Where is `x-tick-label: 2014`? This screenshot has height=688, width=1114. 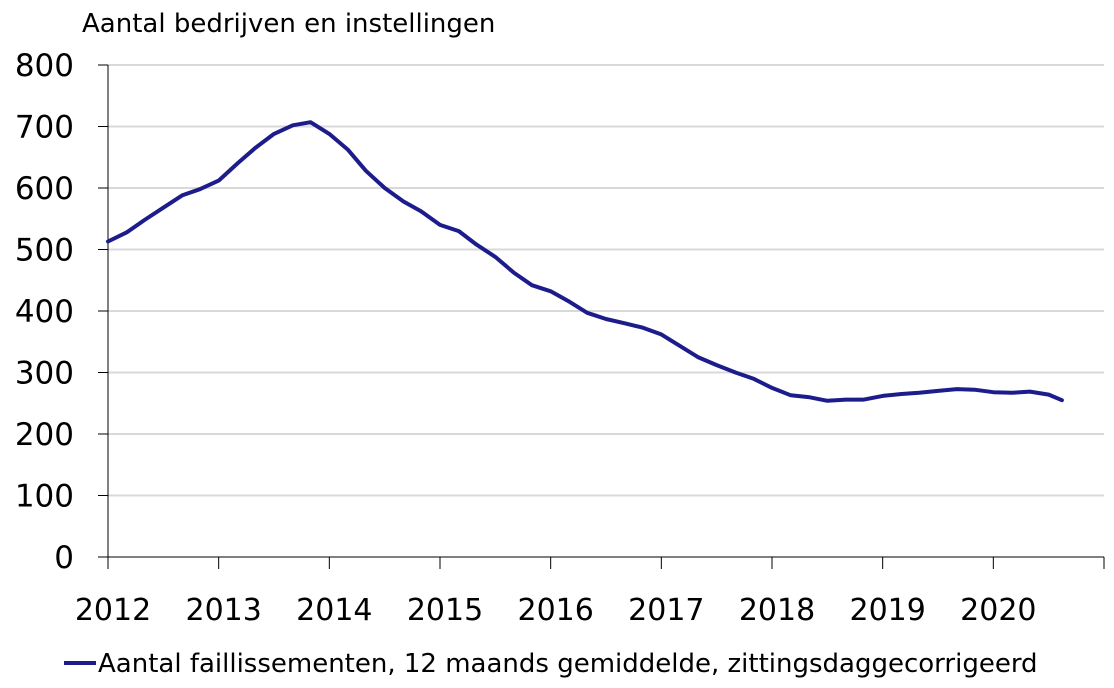
x-tick-label: 2014 is located at coordinates (334, 610).